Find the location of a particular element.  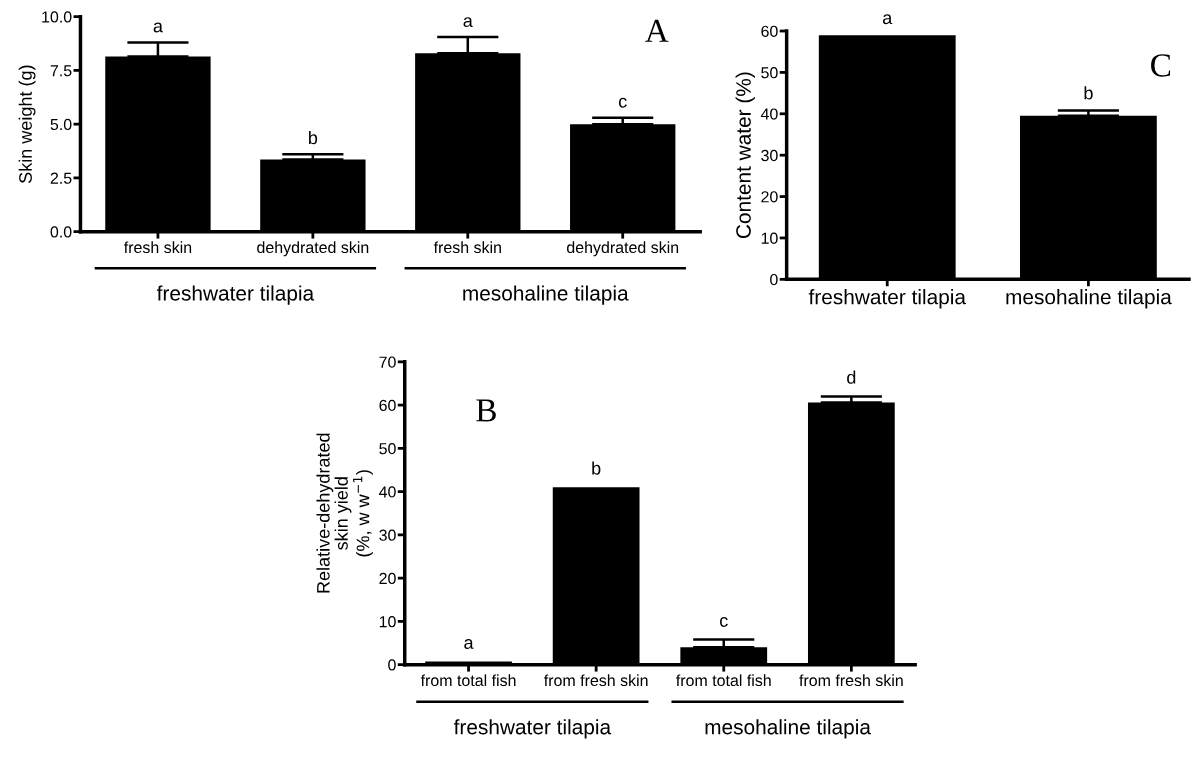

y-tick-label: 70 is located at coordinates (387, 362).